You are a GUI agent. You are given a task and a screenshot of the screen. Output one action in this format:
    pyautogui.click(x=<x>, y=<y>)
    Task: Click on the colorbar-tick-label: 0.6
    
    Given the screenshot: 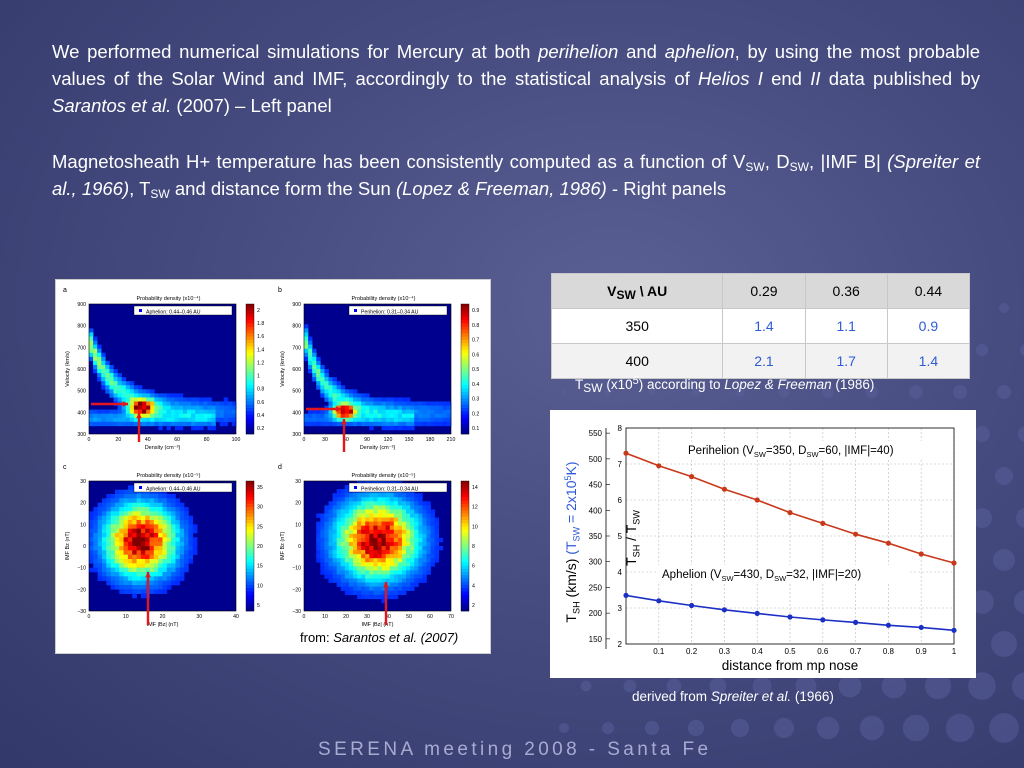 What is the action you would take?
    pyautogui.click(x=260, y=403)
    